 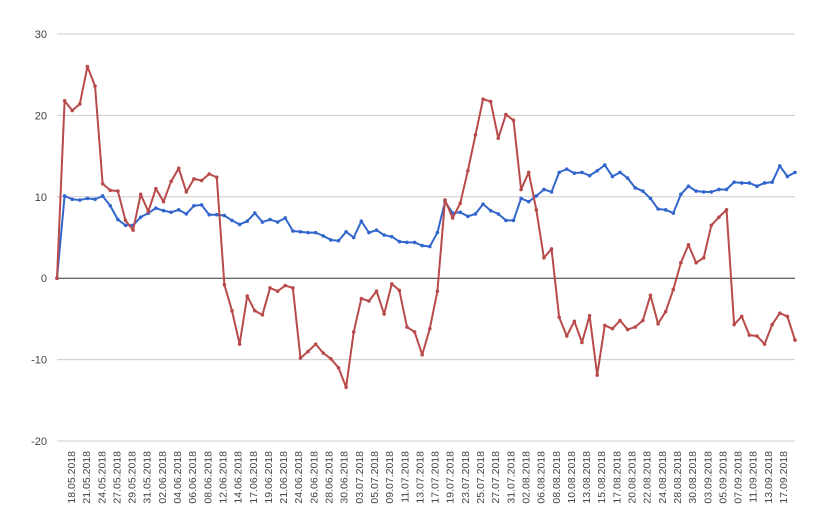 I want to click on x-tick-label: 10.08.2018, so click(x=572, y=477).